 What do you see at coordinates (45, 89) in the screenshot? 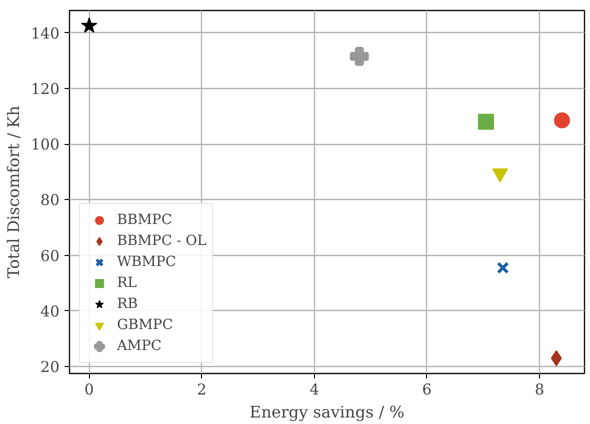
I see `y-tick-label: 120` at bounding box center [45, 89].